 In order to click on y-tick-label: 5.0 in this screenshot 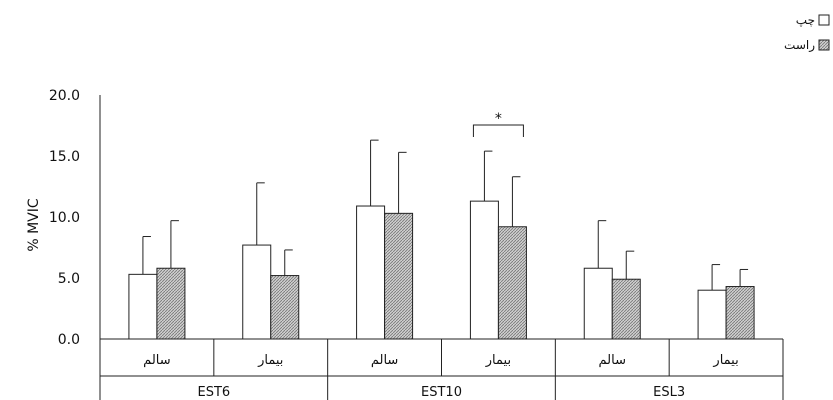, I will do `click(69, 279)`.